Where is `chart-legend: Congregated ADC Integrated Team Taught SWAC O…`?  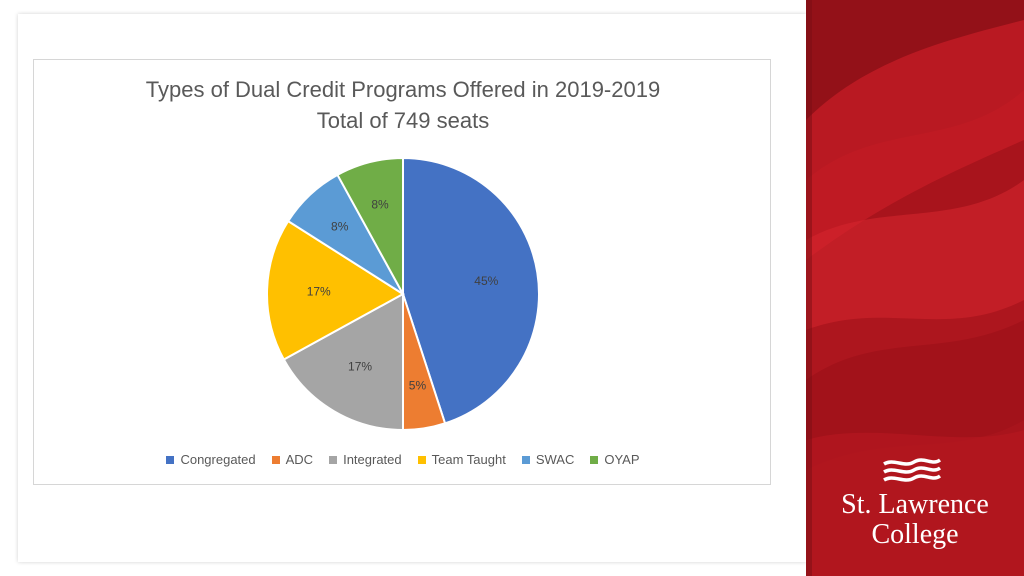 chart-legend: Congregated ADC Integrated Team Taught SWAC O… is located at coordinates (403, 459).